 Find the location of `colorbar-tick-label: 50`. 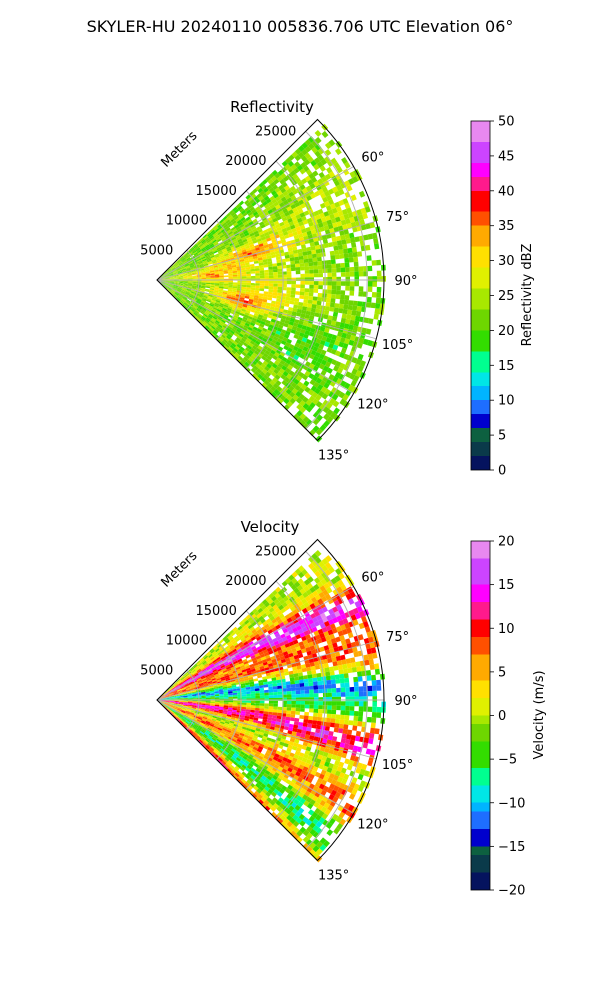

colorbar-tick-label: 50 is located at coordinates (506, 122).